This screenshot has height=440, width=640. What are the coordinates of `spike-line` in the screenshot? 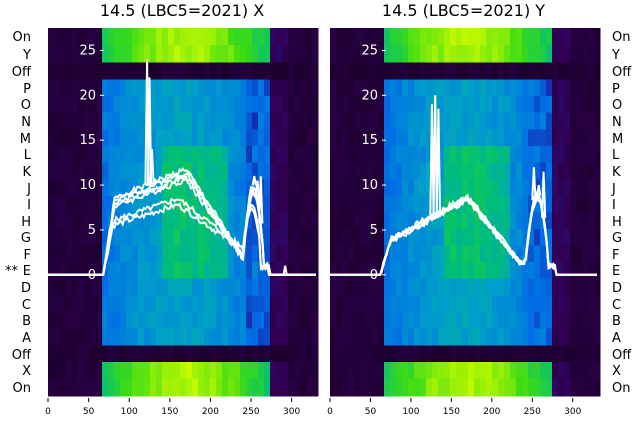 It's located at (257, 189).